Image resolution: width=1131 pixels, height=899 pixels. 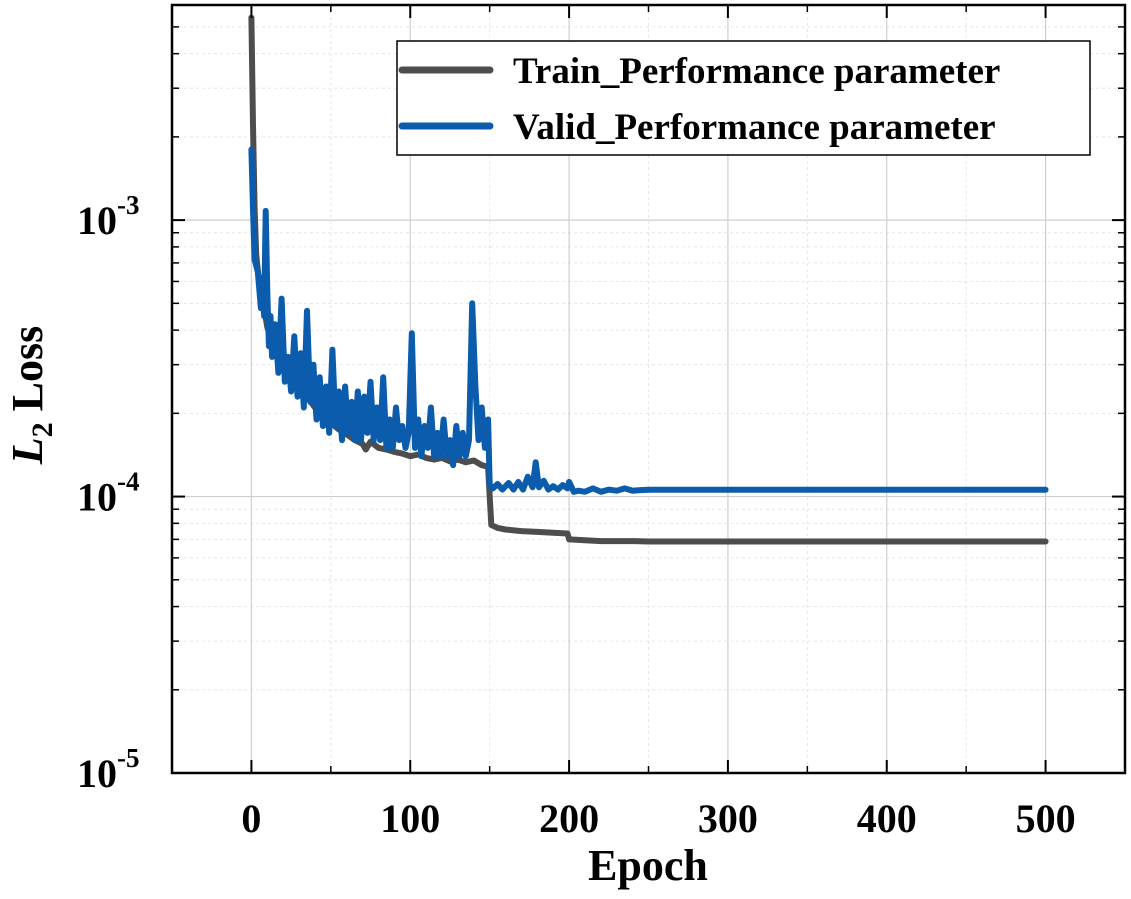 I want to click on y-tick-labels: 10-310-410-5, so click(x=108, y=493).